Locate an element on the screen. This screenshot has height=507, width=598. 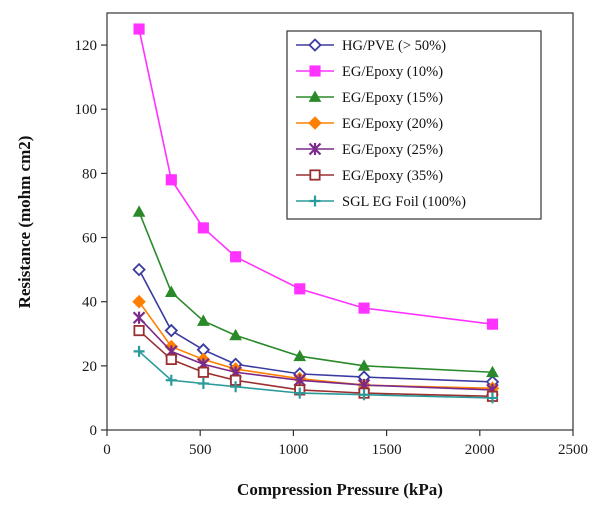
legend-item: EG/Epoxy (15%) is located at coordinates (369, 98).